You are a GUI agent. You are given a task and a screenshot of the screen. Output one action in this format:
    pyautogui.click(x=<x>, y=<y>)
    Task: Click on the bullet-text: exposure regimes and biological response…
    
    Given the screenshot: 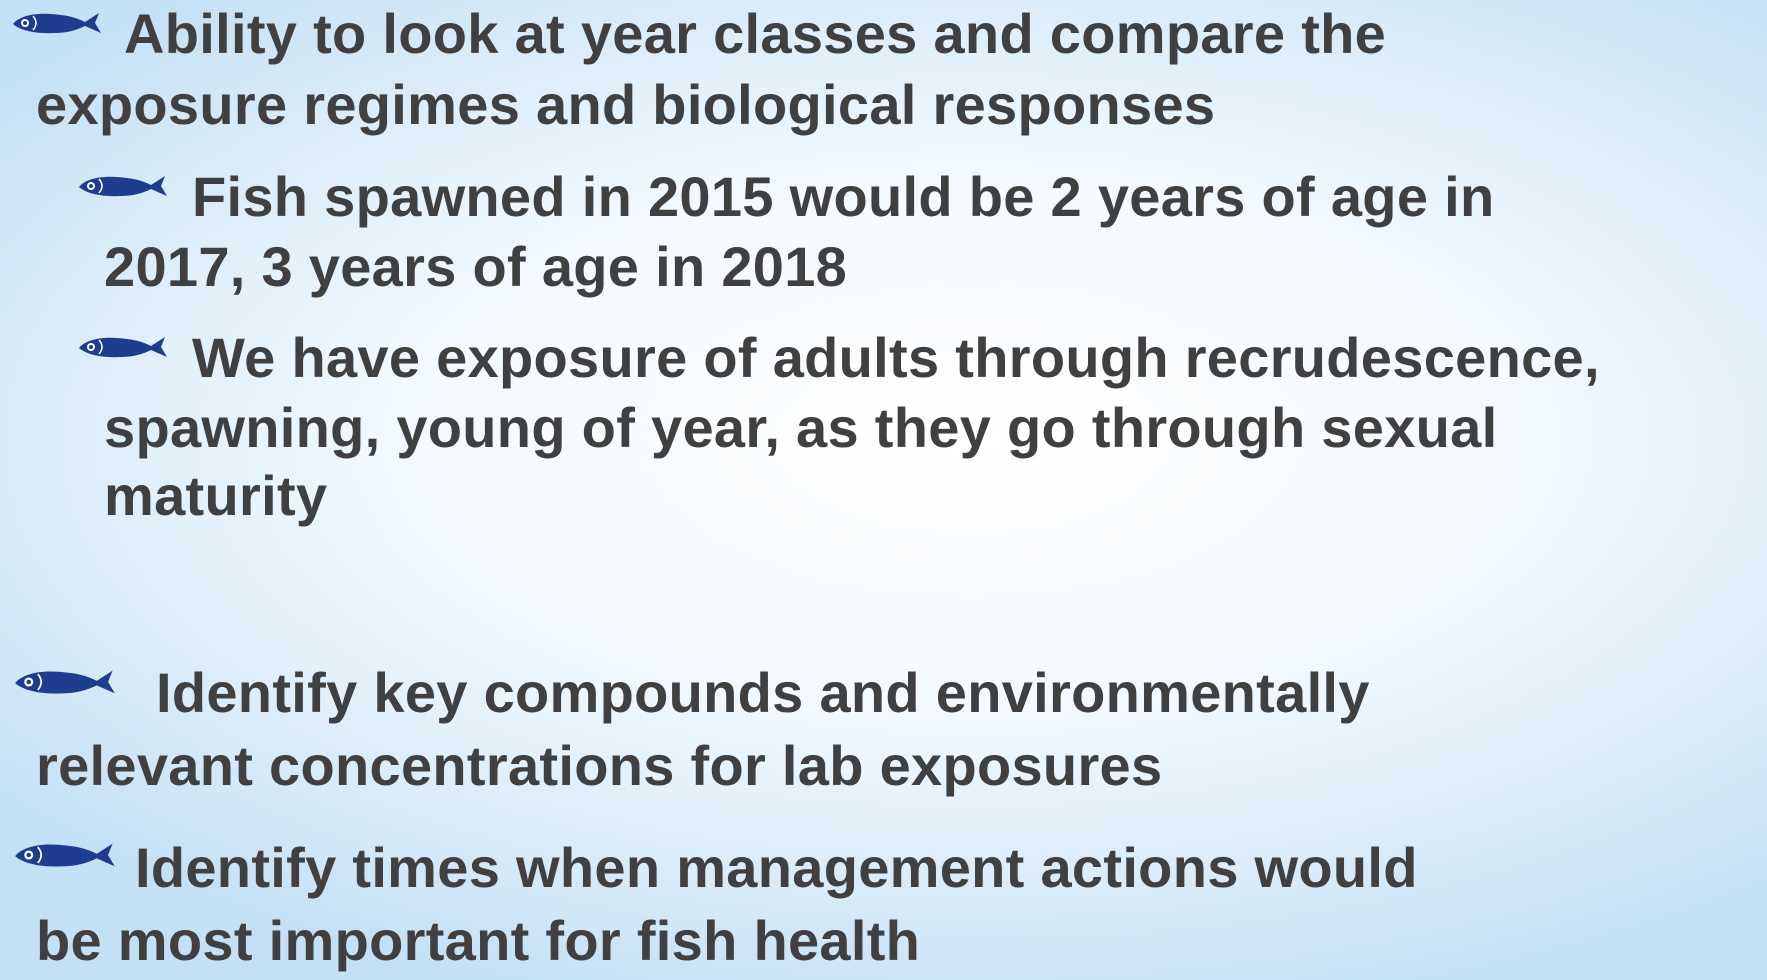 What is the action you would take?
    pyautogui.click(x=626, y=104)
    